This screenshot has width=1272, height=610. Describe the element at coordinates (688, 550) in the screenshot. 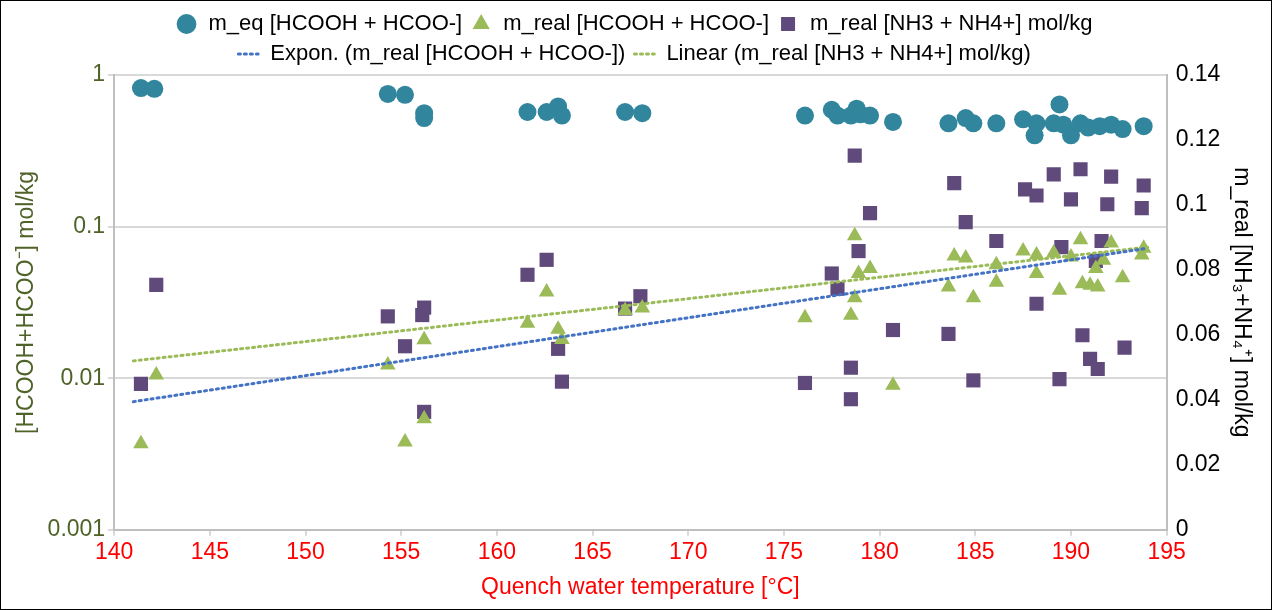

I see `x-tick-label: 170` at that location.